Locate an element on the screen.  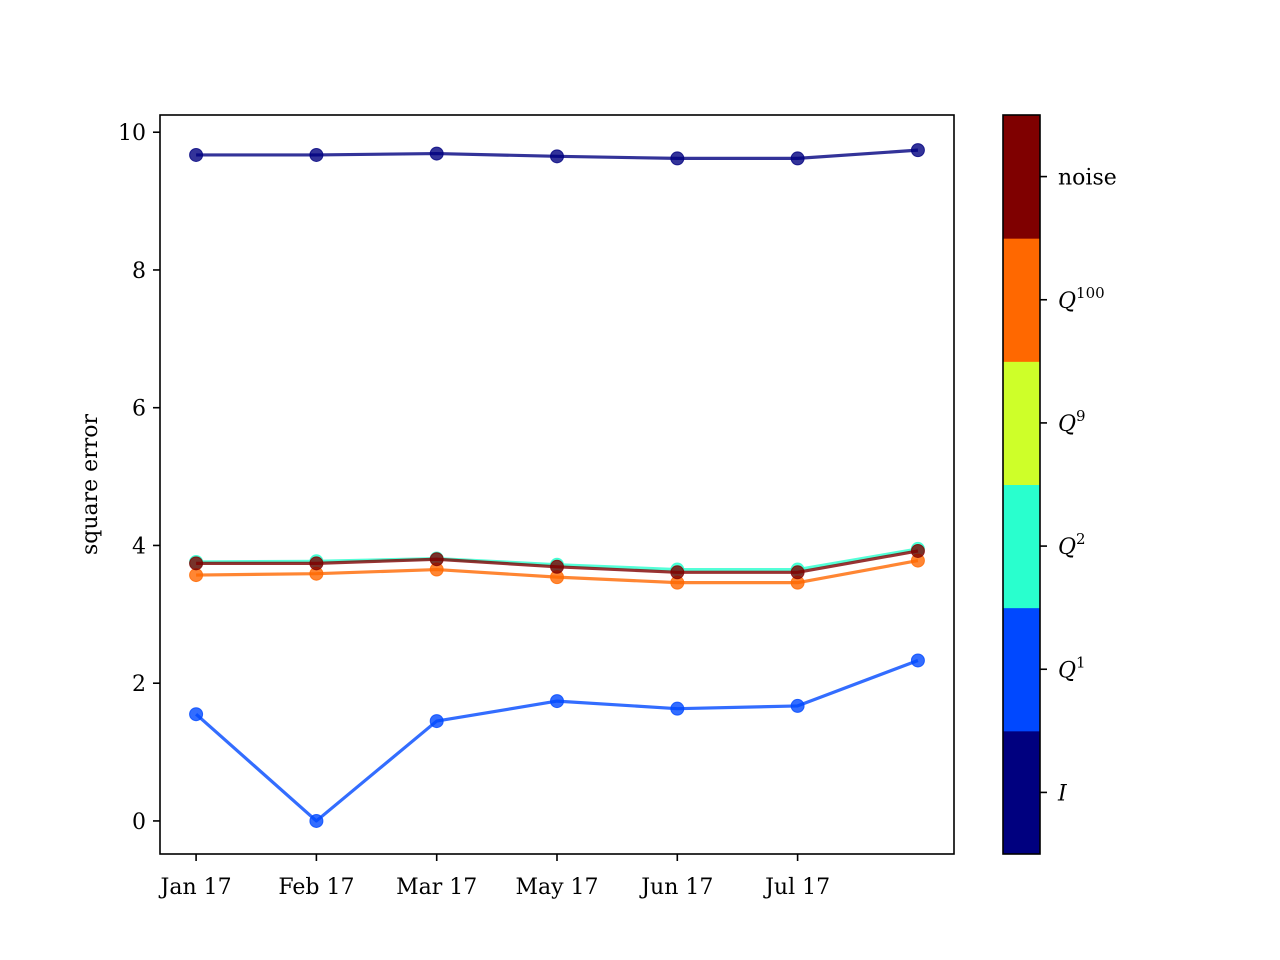
y-tick-label: 8 is located at coordinates (139, 271).